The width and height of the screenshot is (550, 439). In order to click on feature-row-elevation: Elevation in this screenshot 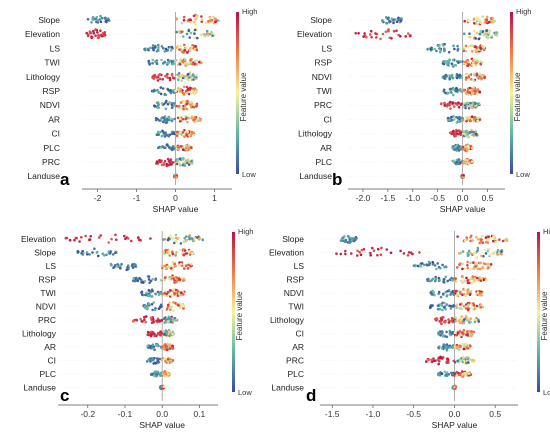, I will do `click(401, 34)`.